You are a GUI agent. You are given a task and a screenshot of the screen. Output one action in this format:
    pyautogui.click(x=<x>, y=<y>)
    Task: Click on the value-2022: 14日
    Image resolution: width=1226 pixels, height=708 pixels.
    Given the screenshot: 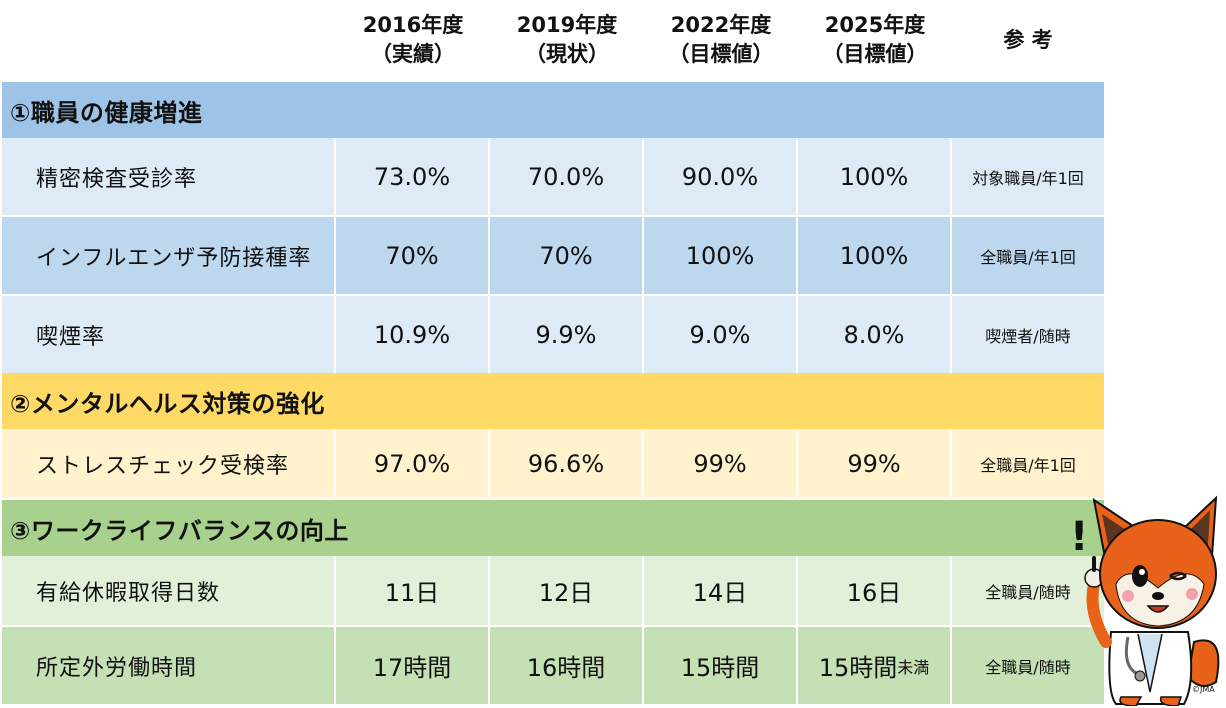 What is the action you would take?
    pyautogui.click(x=721, y=590)
    